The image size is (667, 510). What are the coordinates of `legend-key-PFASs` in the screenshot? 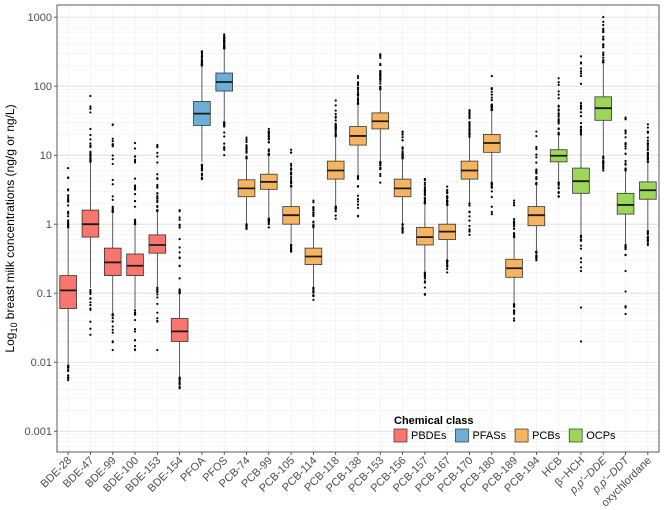 It's located at (462, 435).